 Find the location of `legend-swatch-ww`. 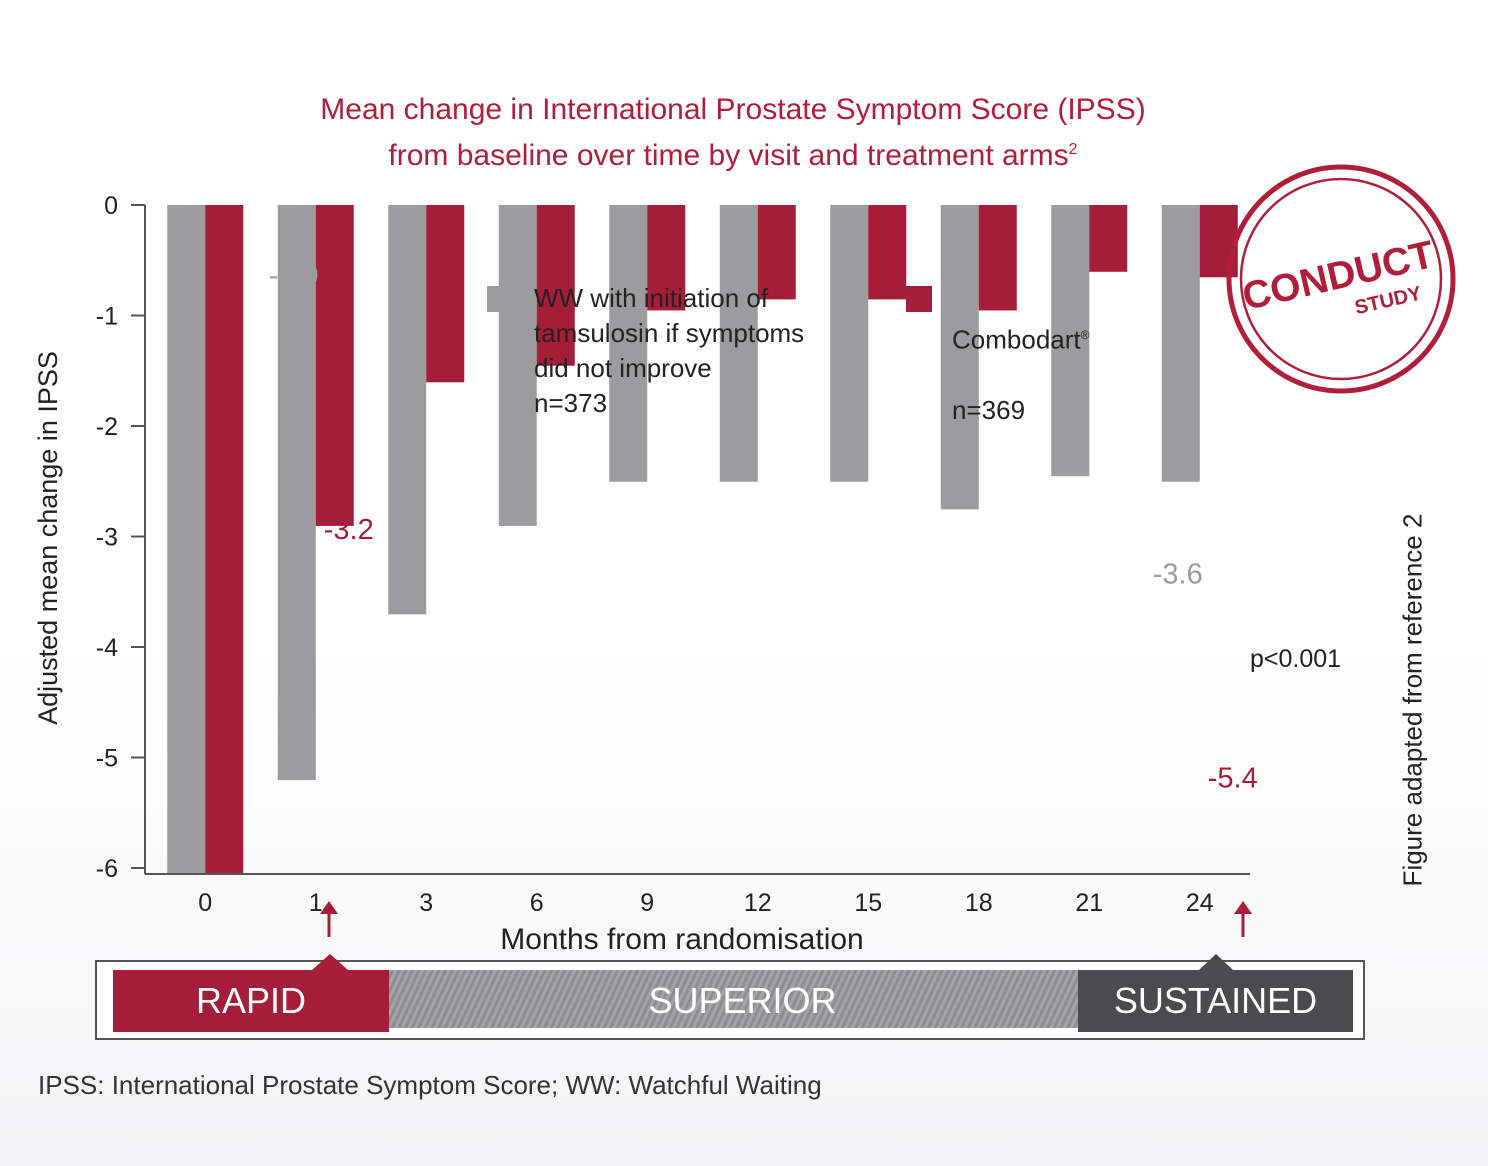

legend-swatch-ww is located at coordinates (500, 299).